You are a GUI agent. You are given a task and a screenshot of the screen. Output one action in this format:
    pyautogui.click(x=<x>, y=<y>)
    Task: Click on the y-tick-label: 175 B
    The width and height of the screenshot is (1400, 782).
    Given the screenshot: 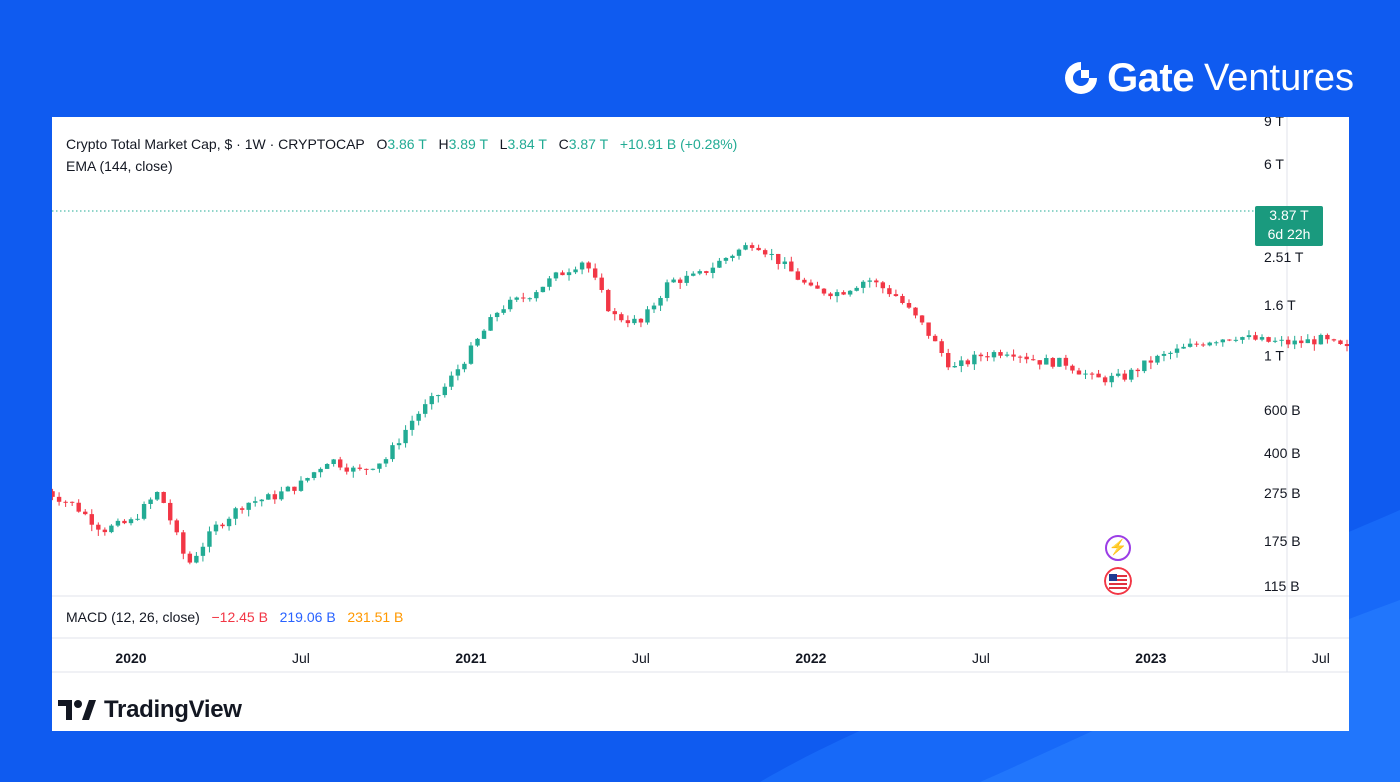 What is the action you would take?
    pyautogui.click(x=1282, y=541)
    